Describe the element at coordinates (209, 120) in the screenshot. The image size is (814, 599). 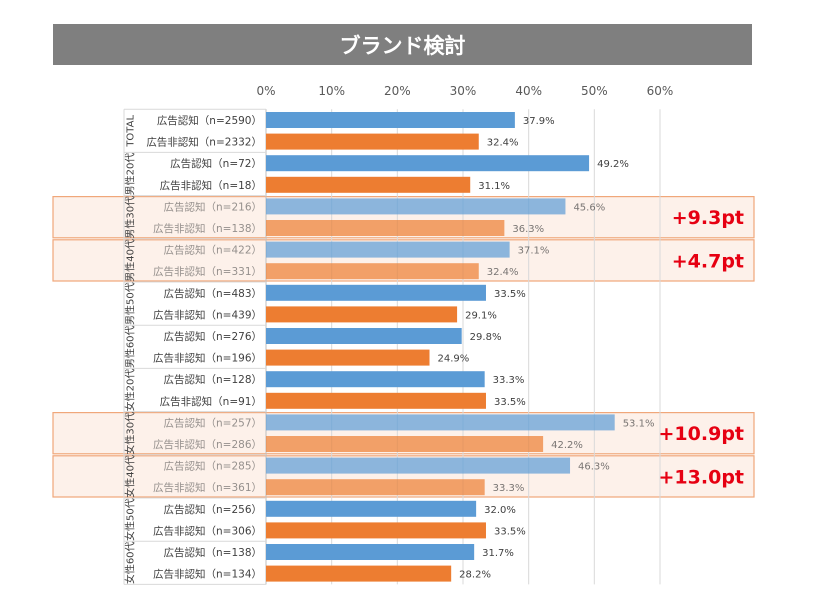
I see `row-label: 広告認知（n=2590）` at that location.